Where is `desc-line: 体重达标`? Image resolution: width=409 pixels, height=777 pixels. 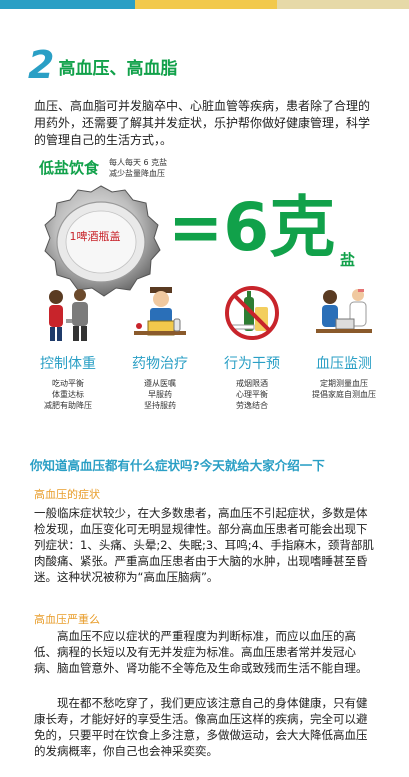 desc-line: 体重达标 is located at coordinates (68, 394).